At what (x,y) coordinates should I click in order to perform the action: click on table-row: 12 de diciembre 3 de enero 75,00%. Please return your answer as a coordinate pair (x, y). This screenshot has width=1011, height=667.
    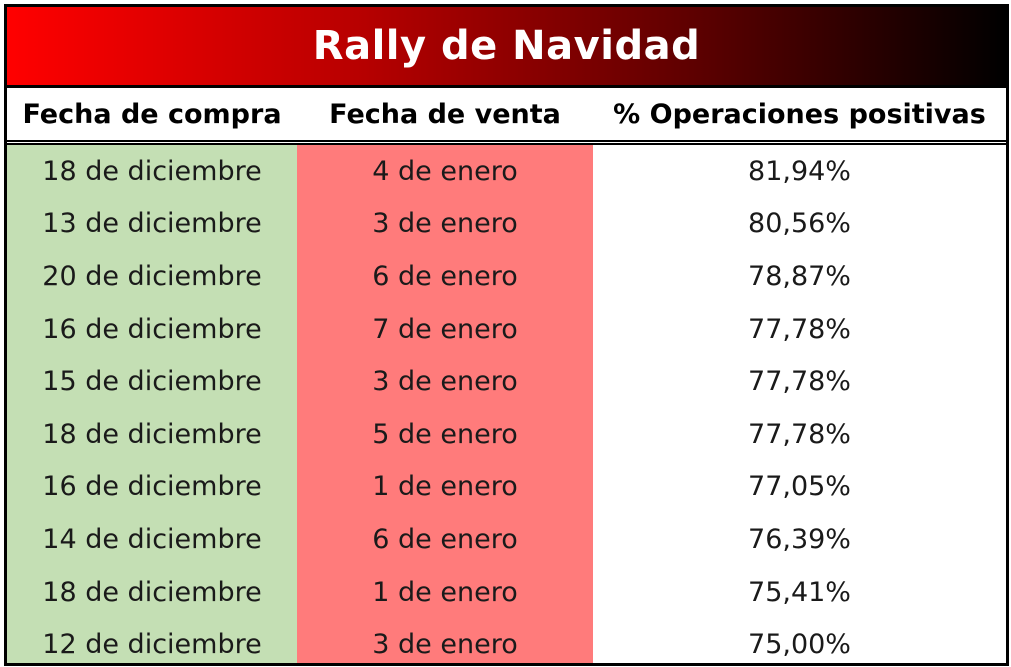
    Looking at the image, I should click on (506, 640).